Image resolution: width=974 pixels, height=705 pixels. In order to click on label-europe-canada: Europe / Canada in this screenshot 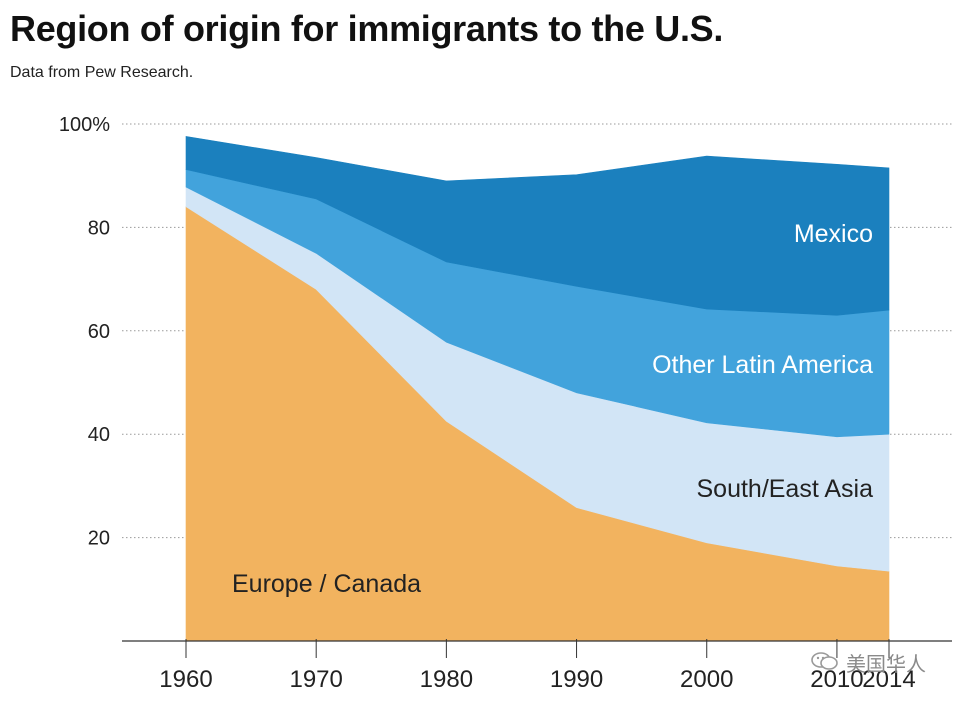, I will do `click(326, 584)`.